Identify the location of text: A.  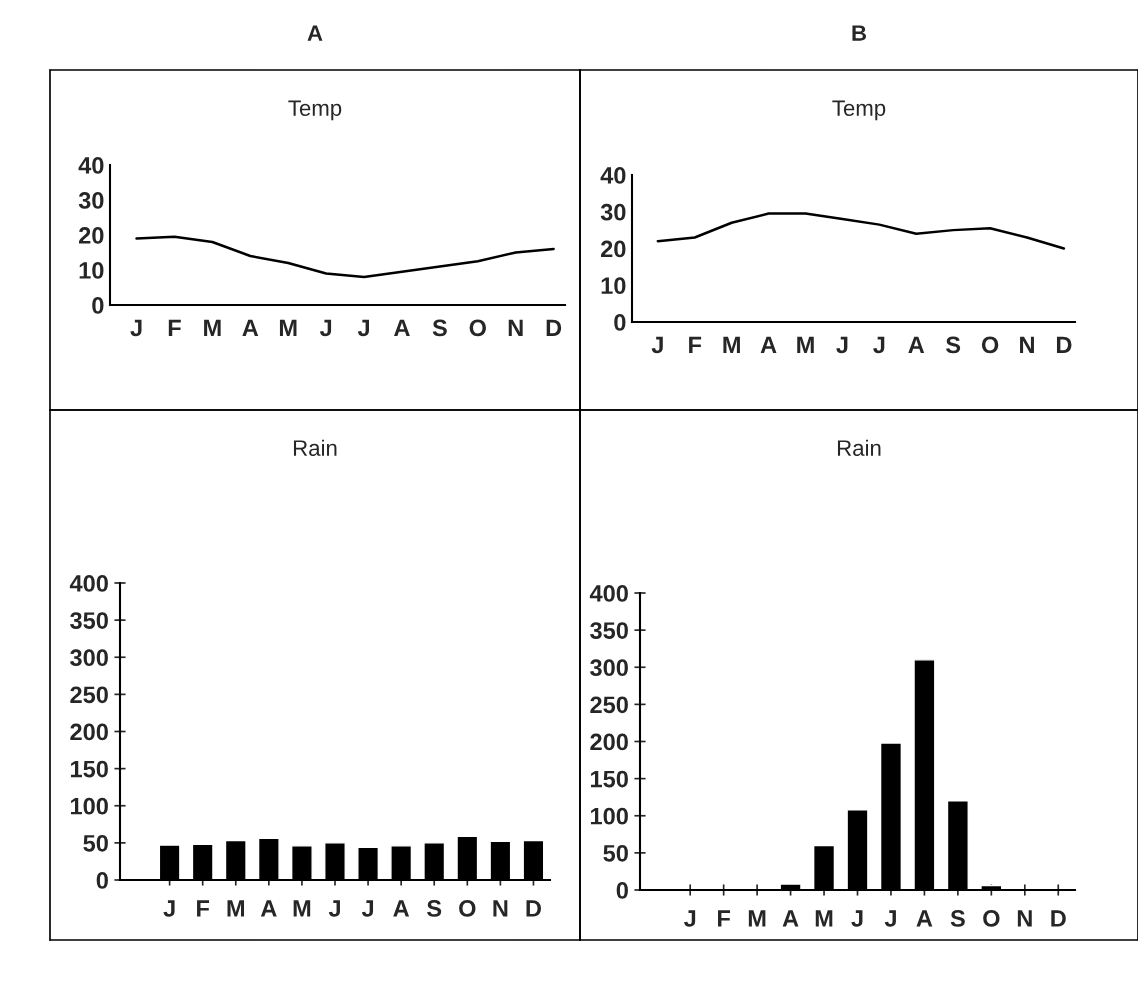
(315, 33).